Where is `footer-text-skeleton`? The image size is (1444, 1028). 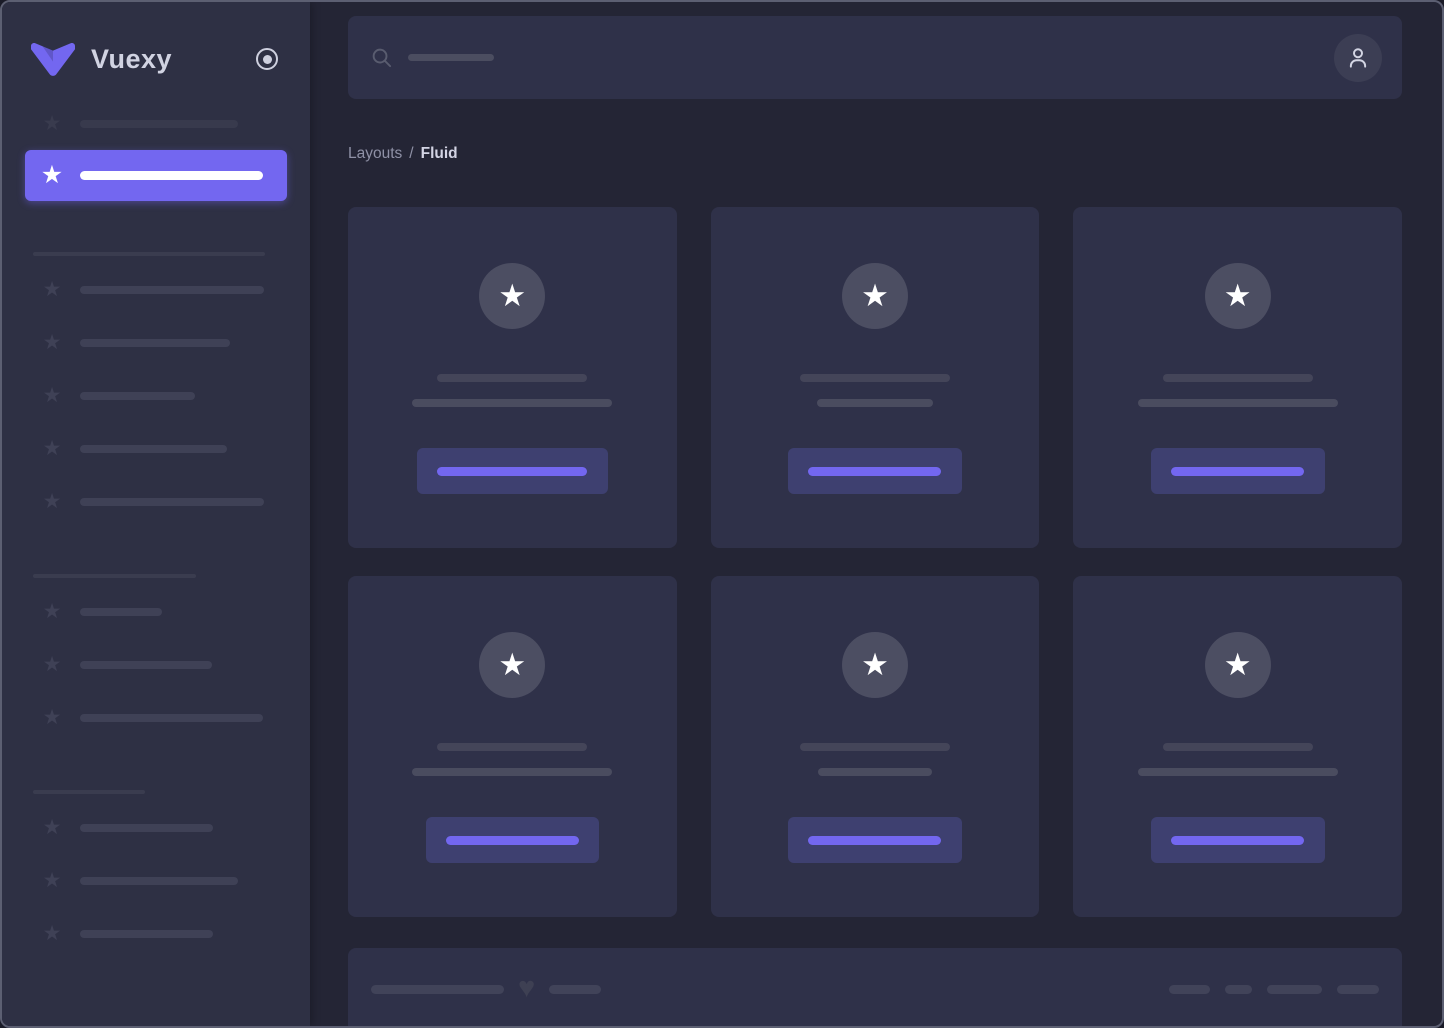
footer-text-skeleton is located at coordinates (437, 989).